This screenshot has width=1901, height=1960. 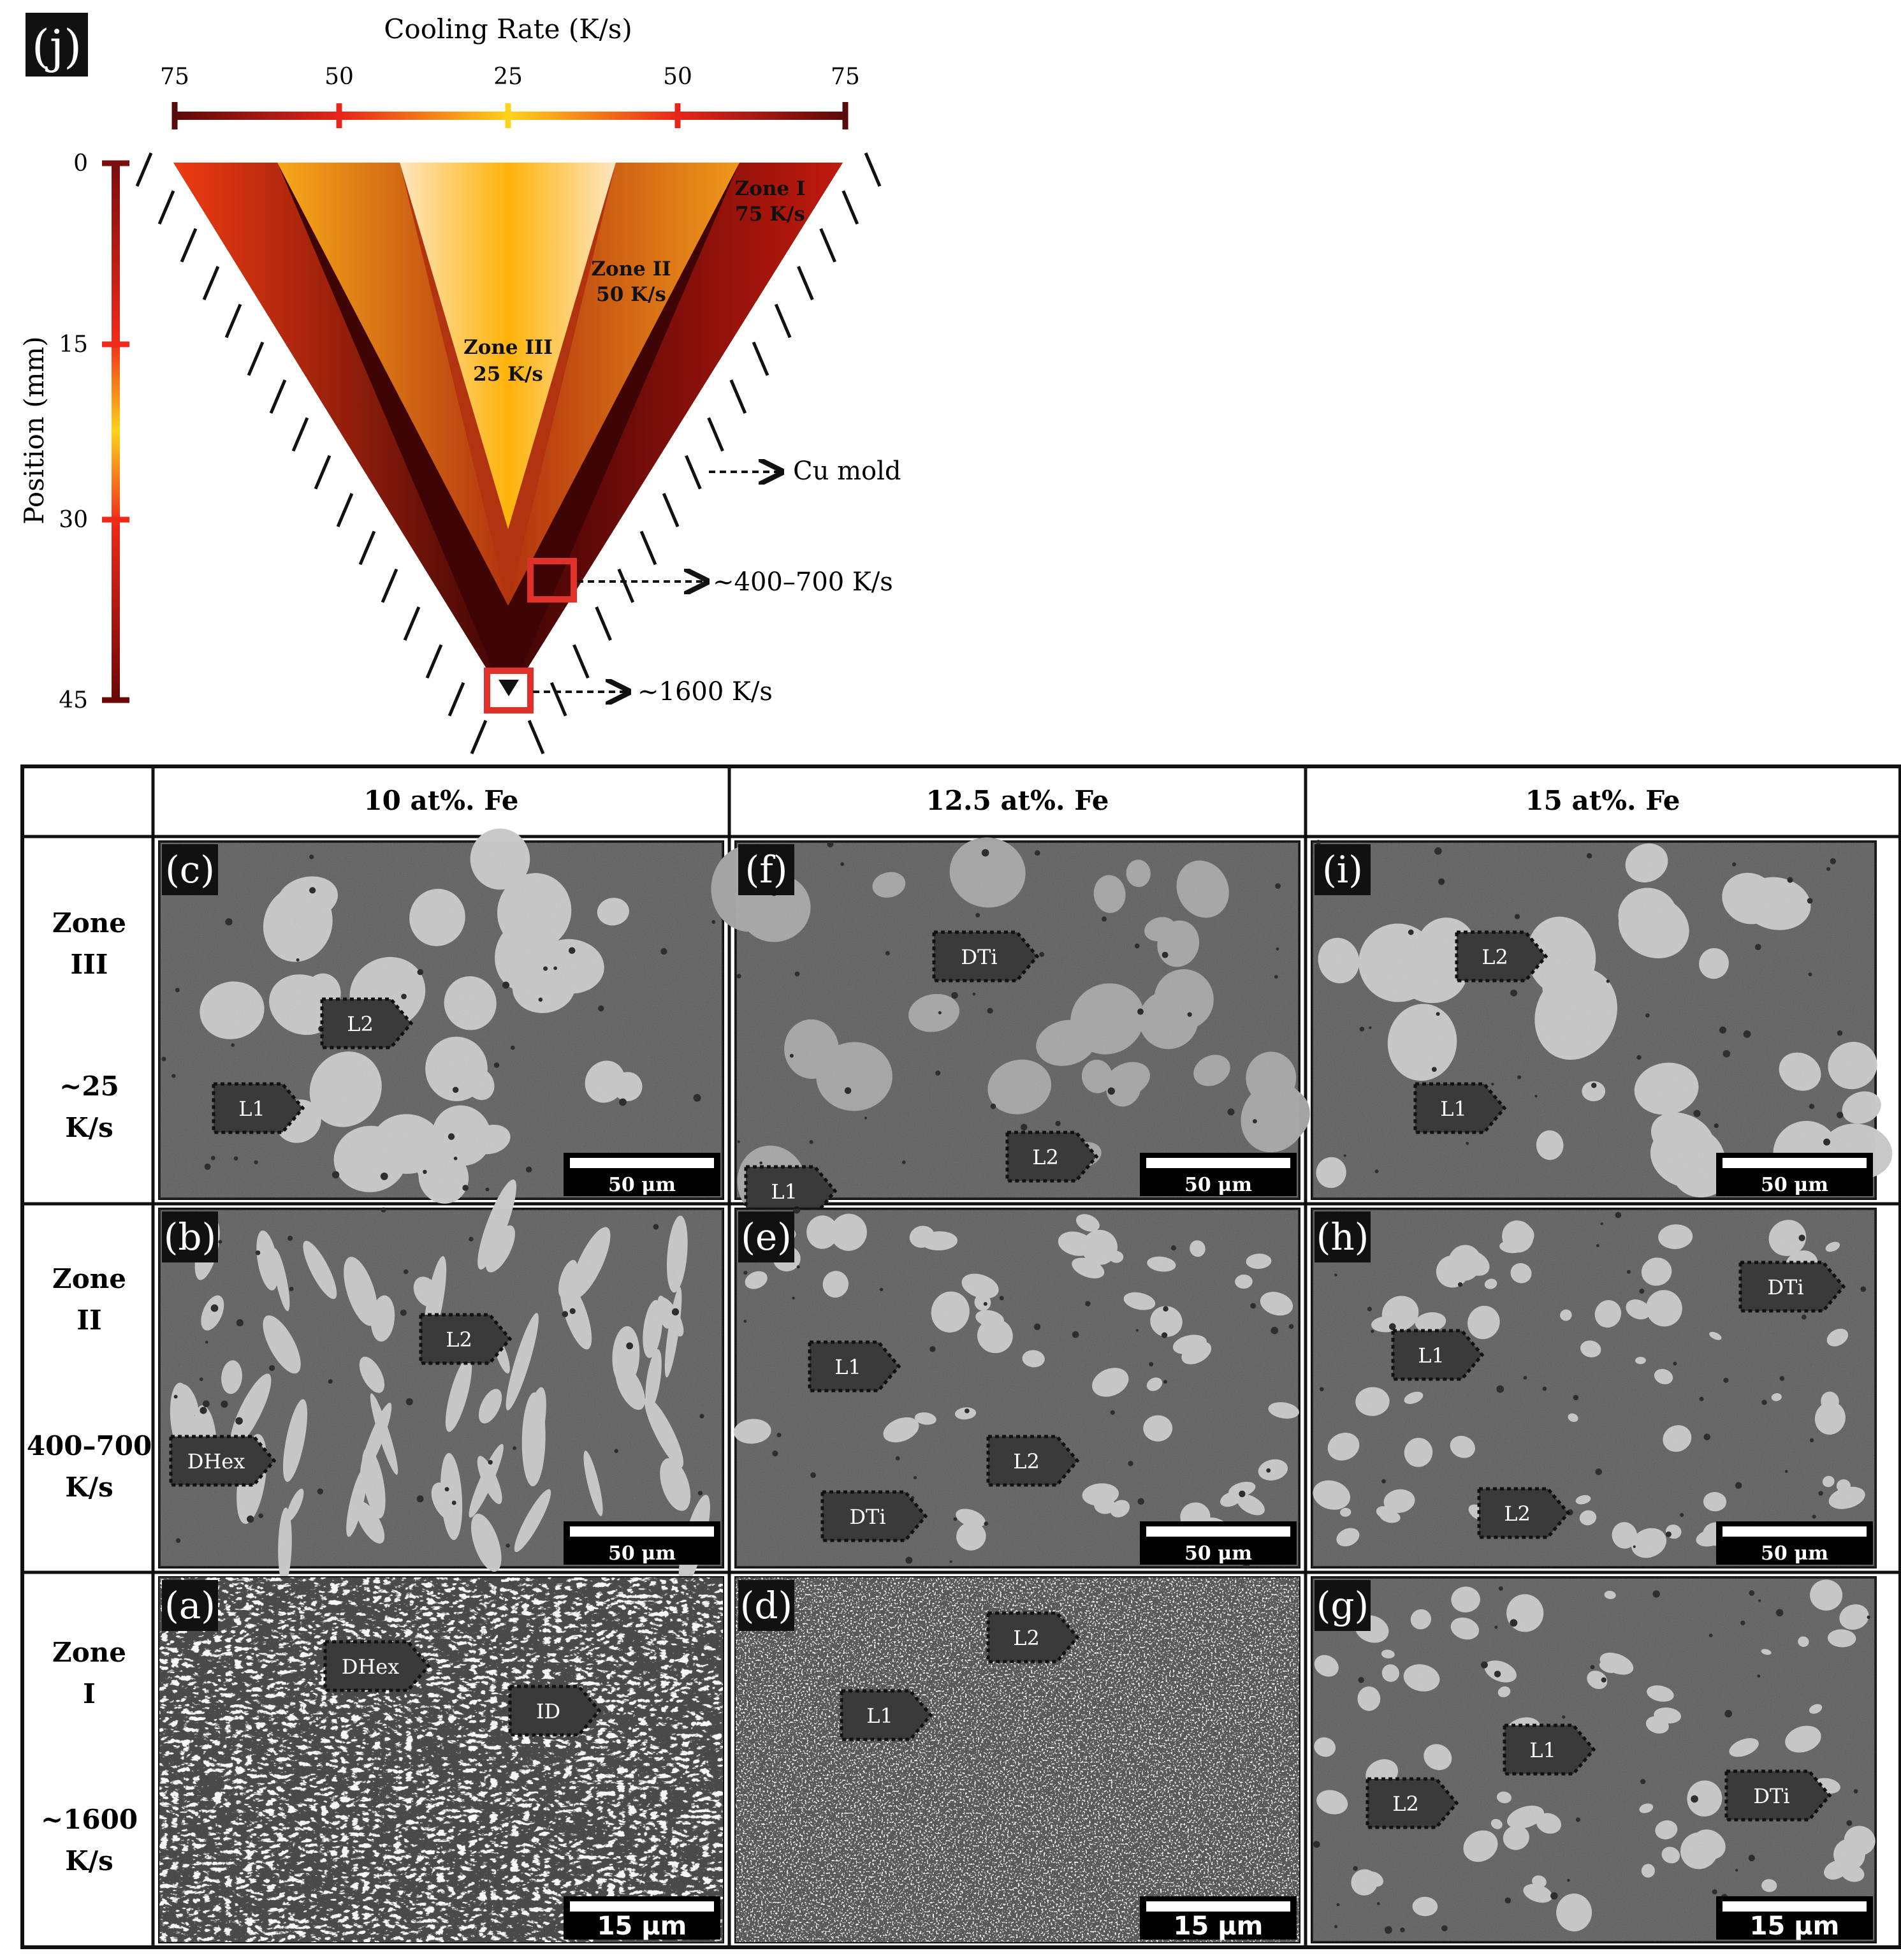 I want to click on position-axis-title: Position (mm), so click(x=34, y=430).